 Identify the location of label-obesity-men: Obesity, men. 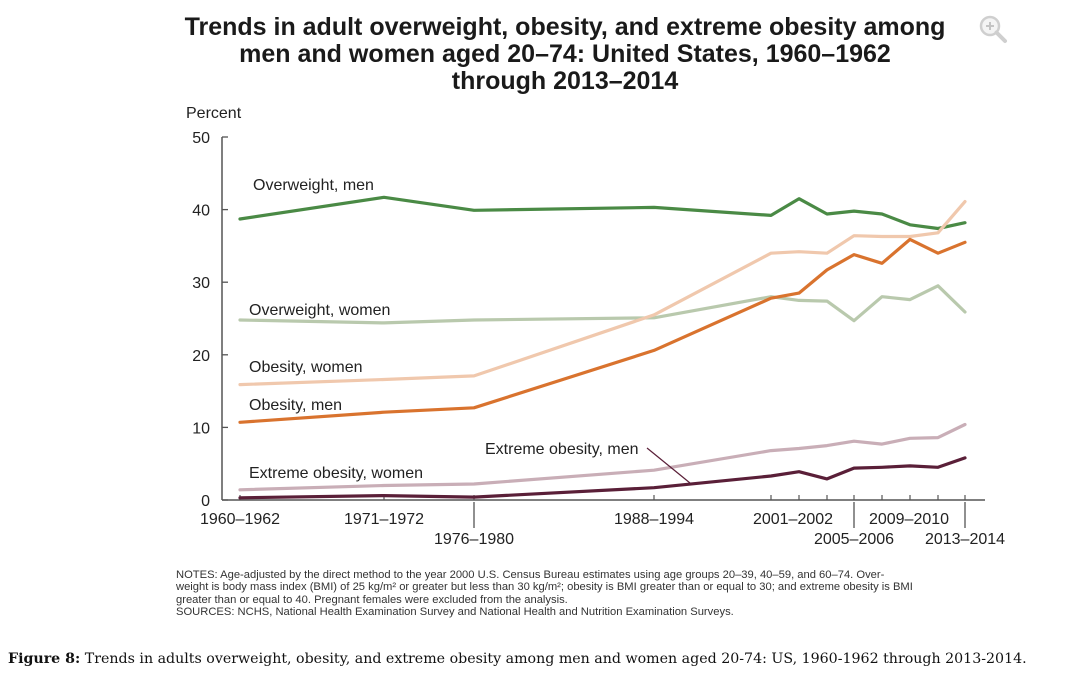
(295, 405).